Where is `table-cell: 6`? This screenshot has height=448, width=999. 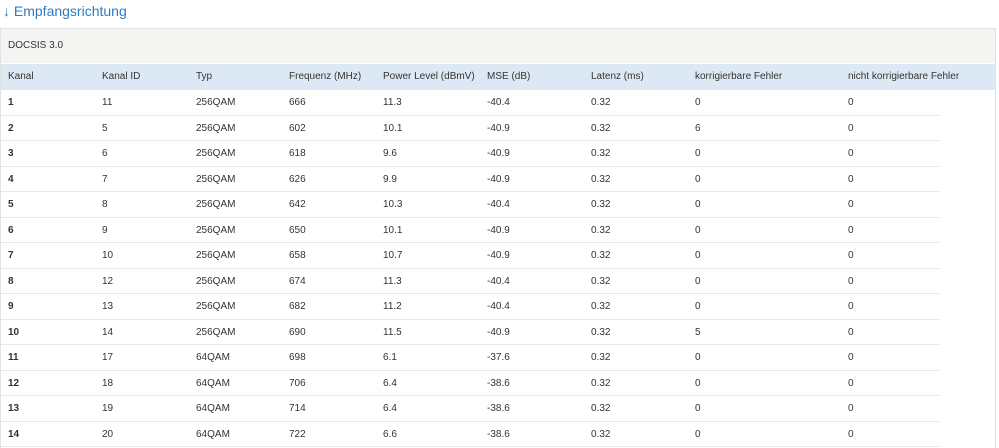
table-cell: 6 is located at coordinates (11, 230).